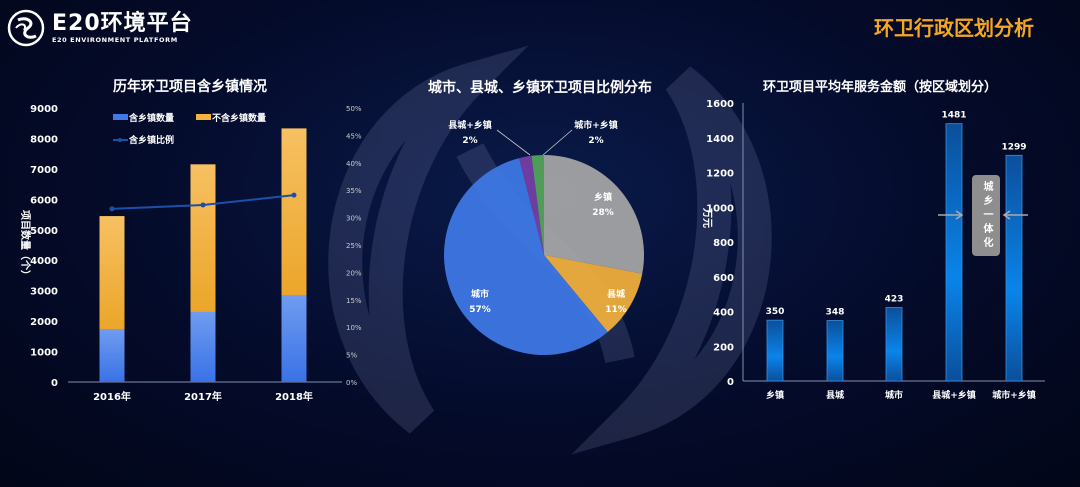  What do you see at coordinates (151, 118) in the screenshot?
I see `legend-label: 含乡镇数量` at bounding box center [151, 118].